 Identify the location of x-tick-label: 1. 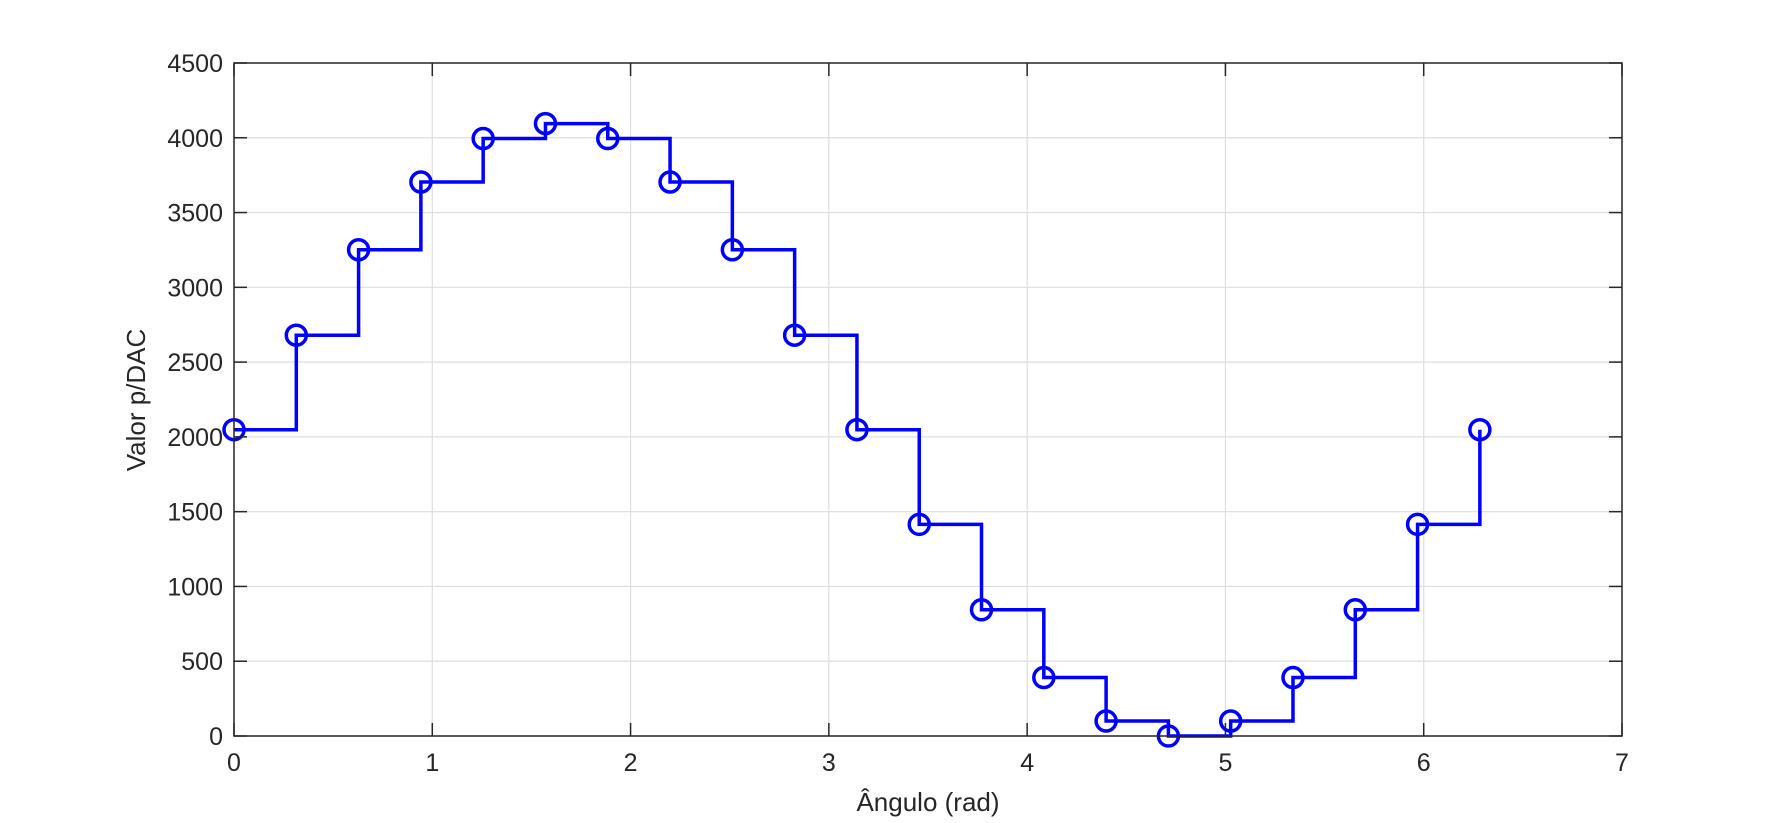
(432, 763).